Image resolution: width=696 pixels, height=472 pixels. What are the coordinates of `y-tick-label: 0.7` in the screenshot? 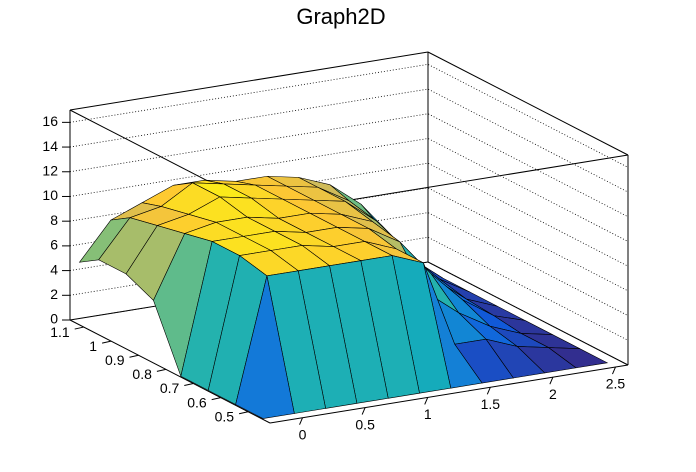 It's located at (170, 388).